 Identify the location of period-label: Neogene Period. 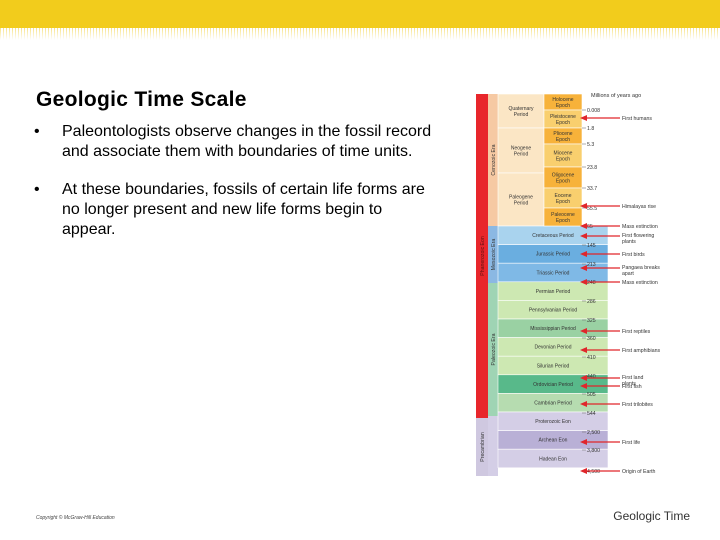
(521, 151).